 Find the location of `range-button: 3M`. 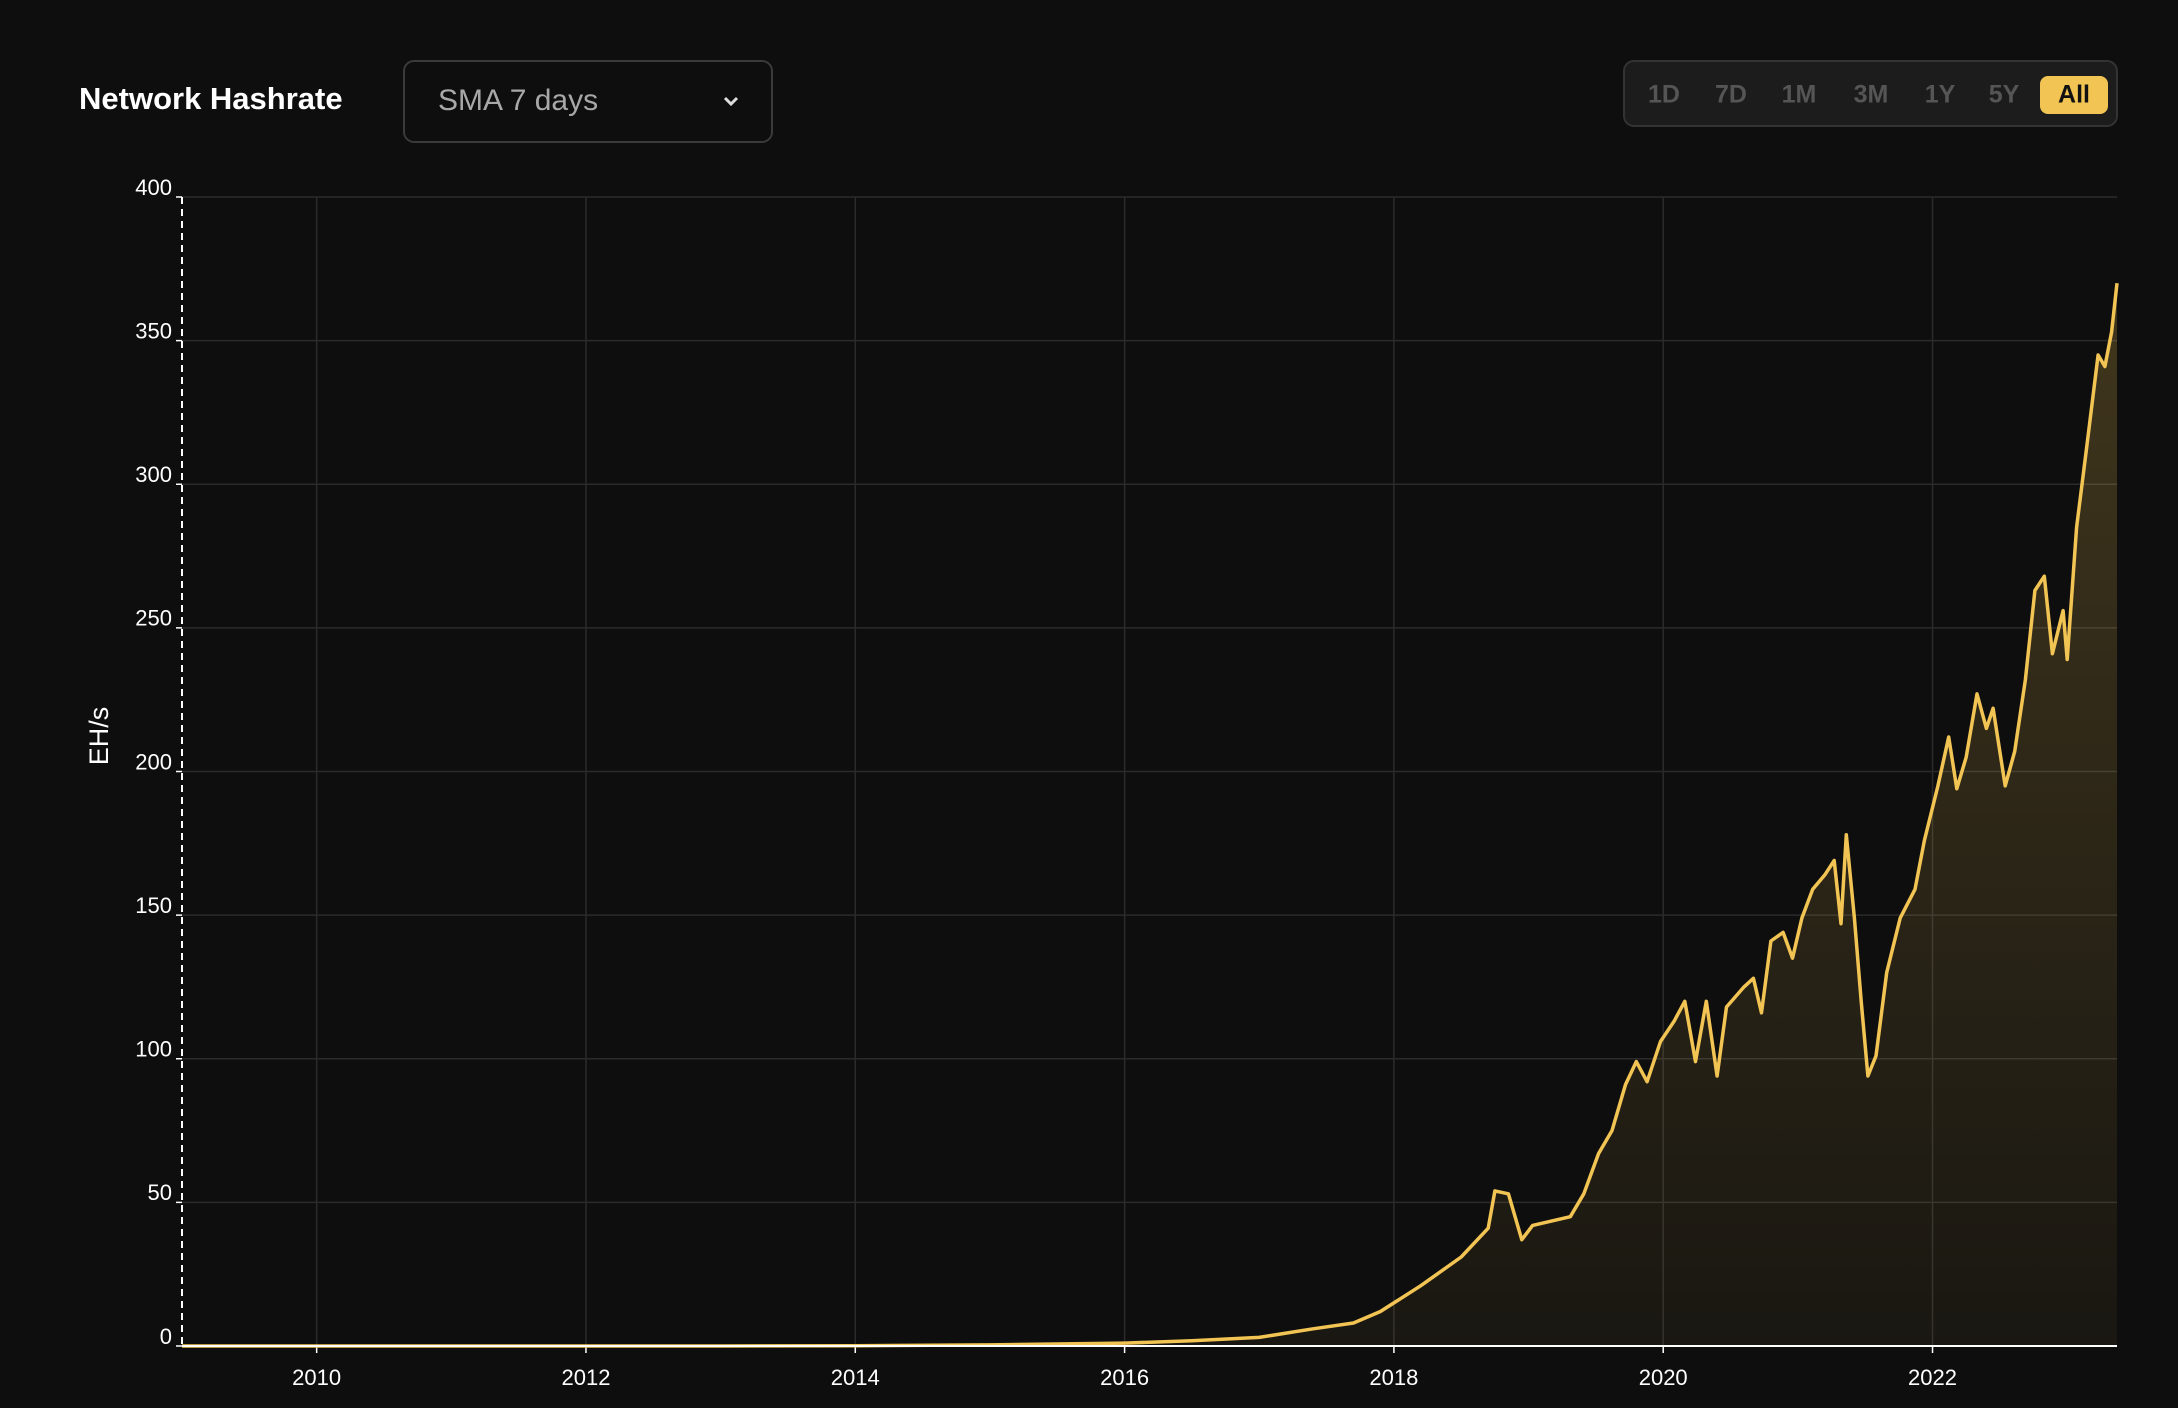

range-button: 3M is located at coordinates (1871, 95).